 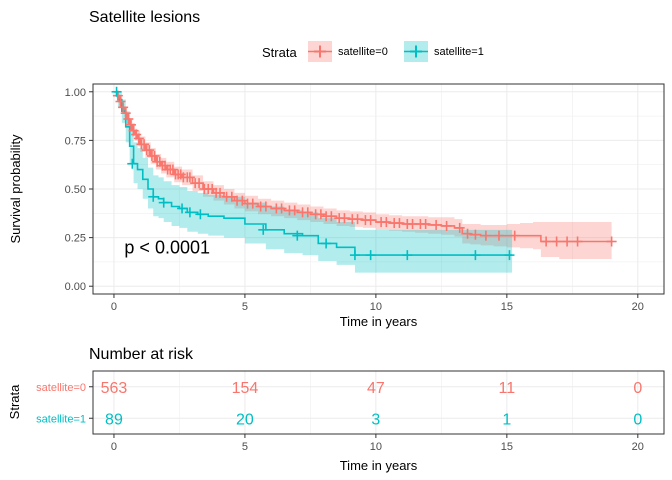 What do you see at coordinates (507, 307) in the screenshot?
I see `x-tick-label: 15` at bounding box center [507, 307].